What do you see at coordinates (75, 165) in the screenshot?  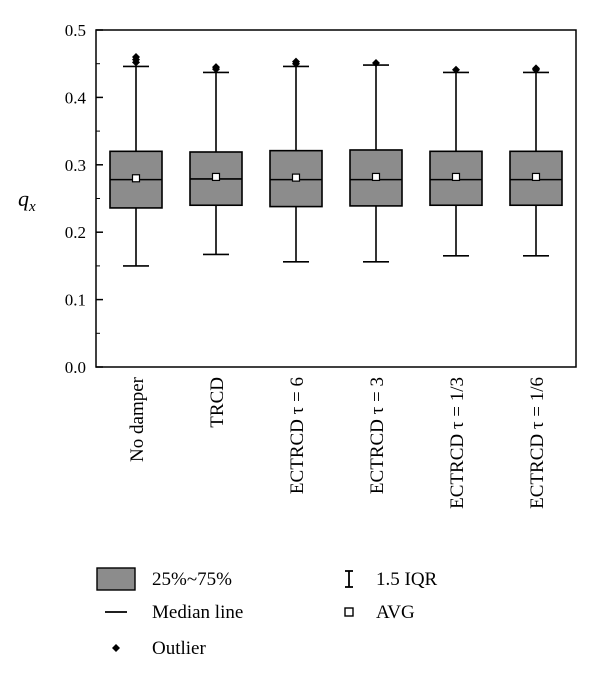 I see `y-tick-label: 0.3` at bounding box center [75, 165].